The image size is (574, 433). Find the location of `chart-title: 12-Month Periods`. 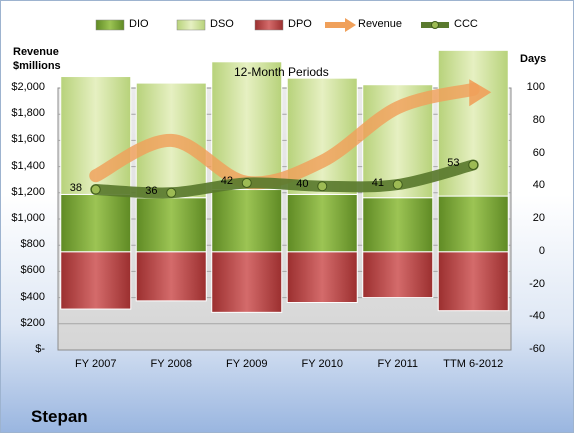

chart-title: 12-Month Periods is located at coordinates (281, 72).